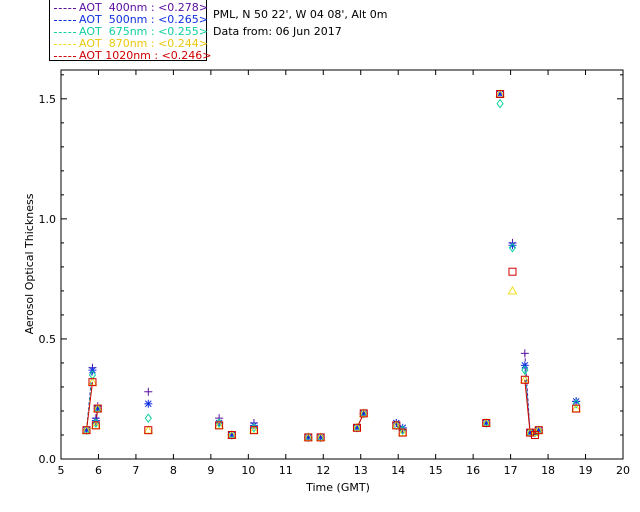 The image size is (640, 512). Describe the element at coordinates (144, 19) in the screenshot. I see `legend-label-500: AOT 500nm : <0.265>` at that location.